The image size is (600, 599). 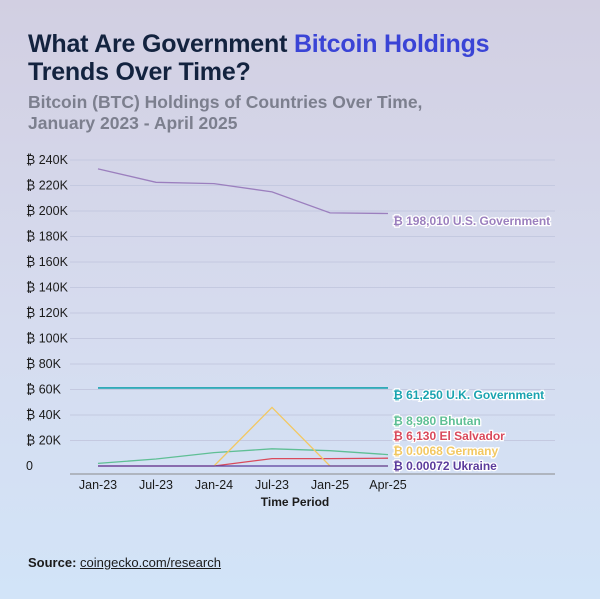 I want to click on y-tick-label: ₿ 80K, so click(x=44, y=364).